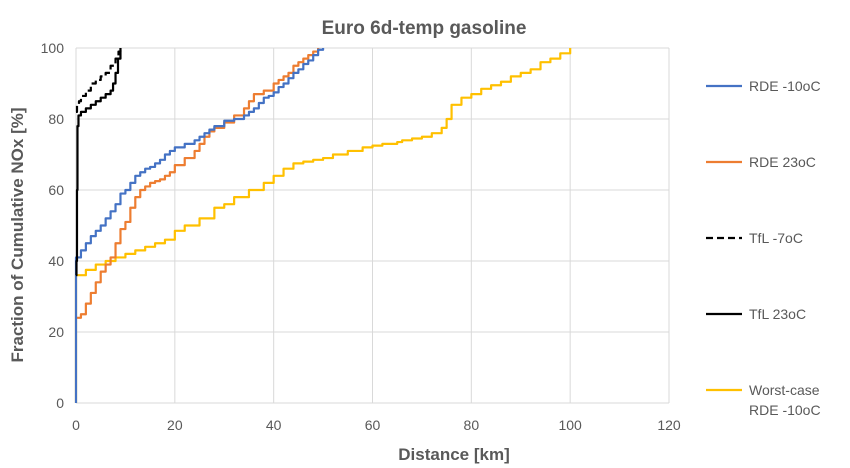 This screenshot has height=468, width=850. Describe the element at coordinates (56, 190) in the screenshot. I see `y-tick-label: 60` at that location.